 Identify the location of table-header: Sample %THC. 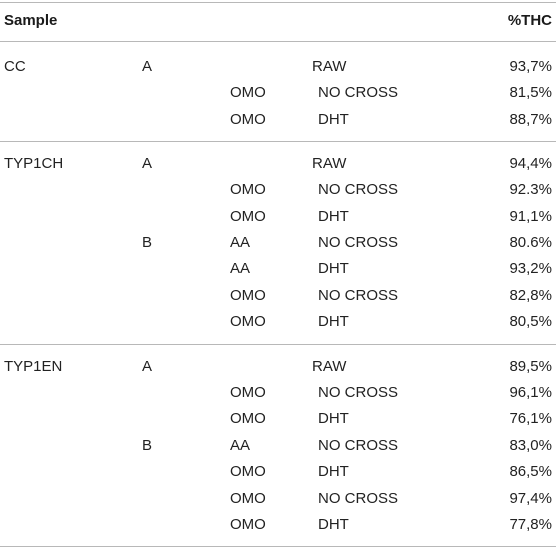
(278, 21).